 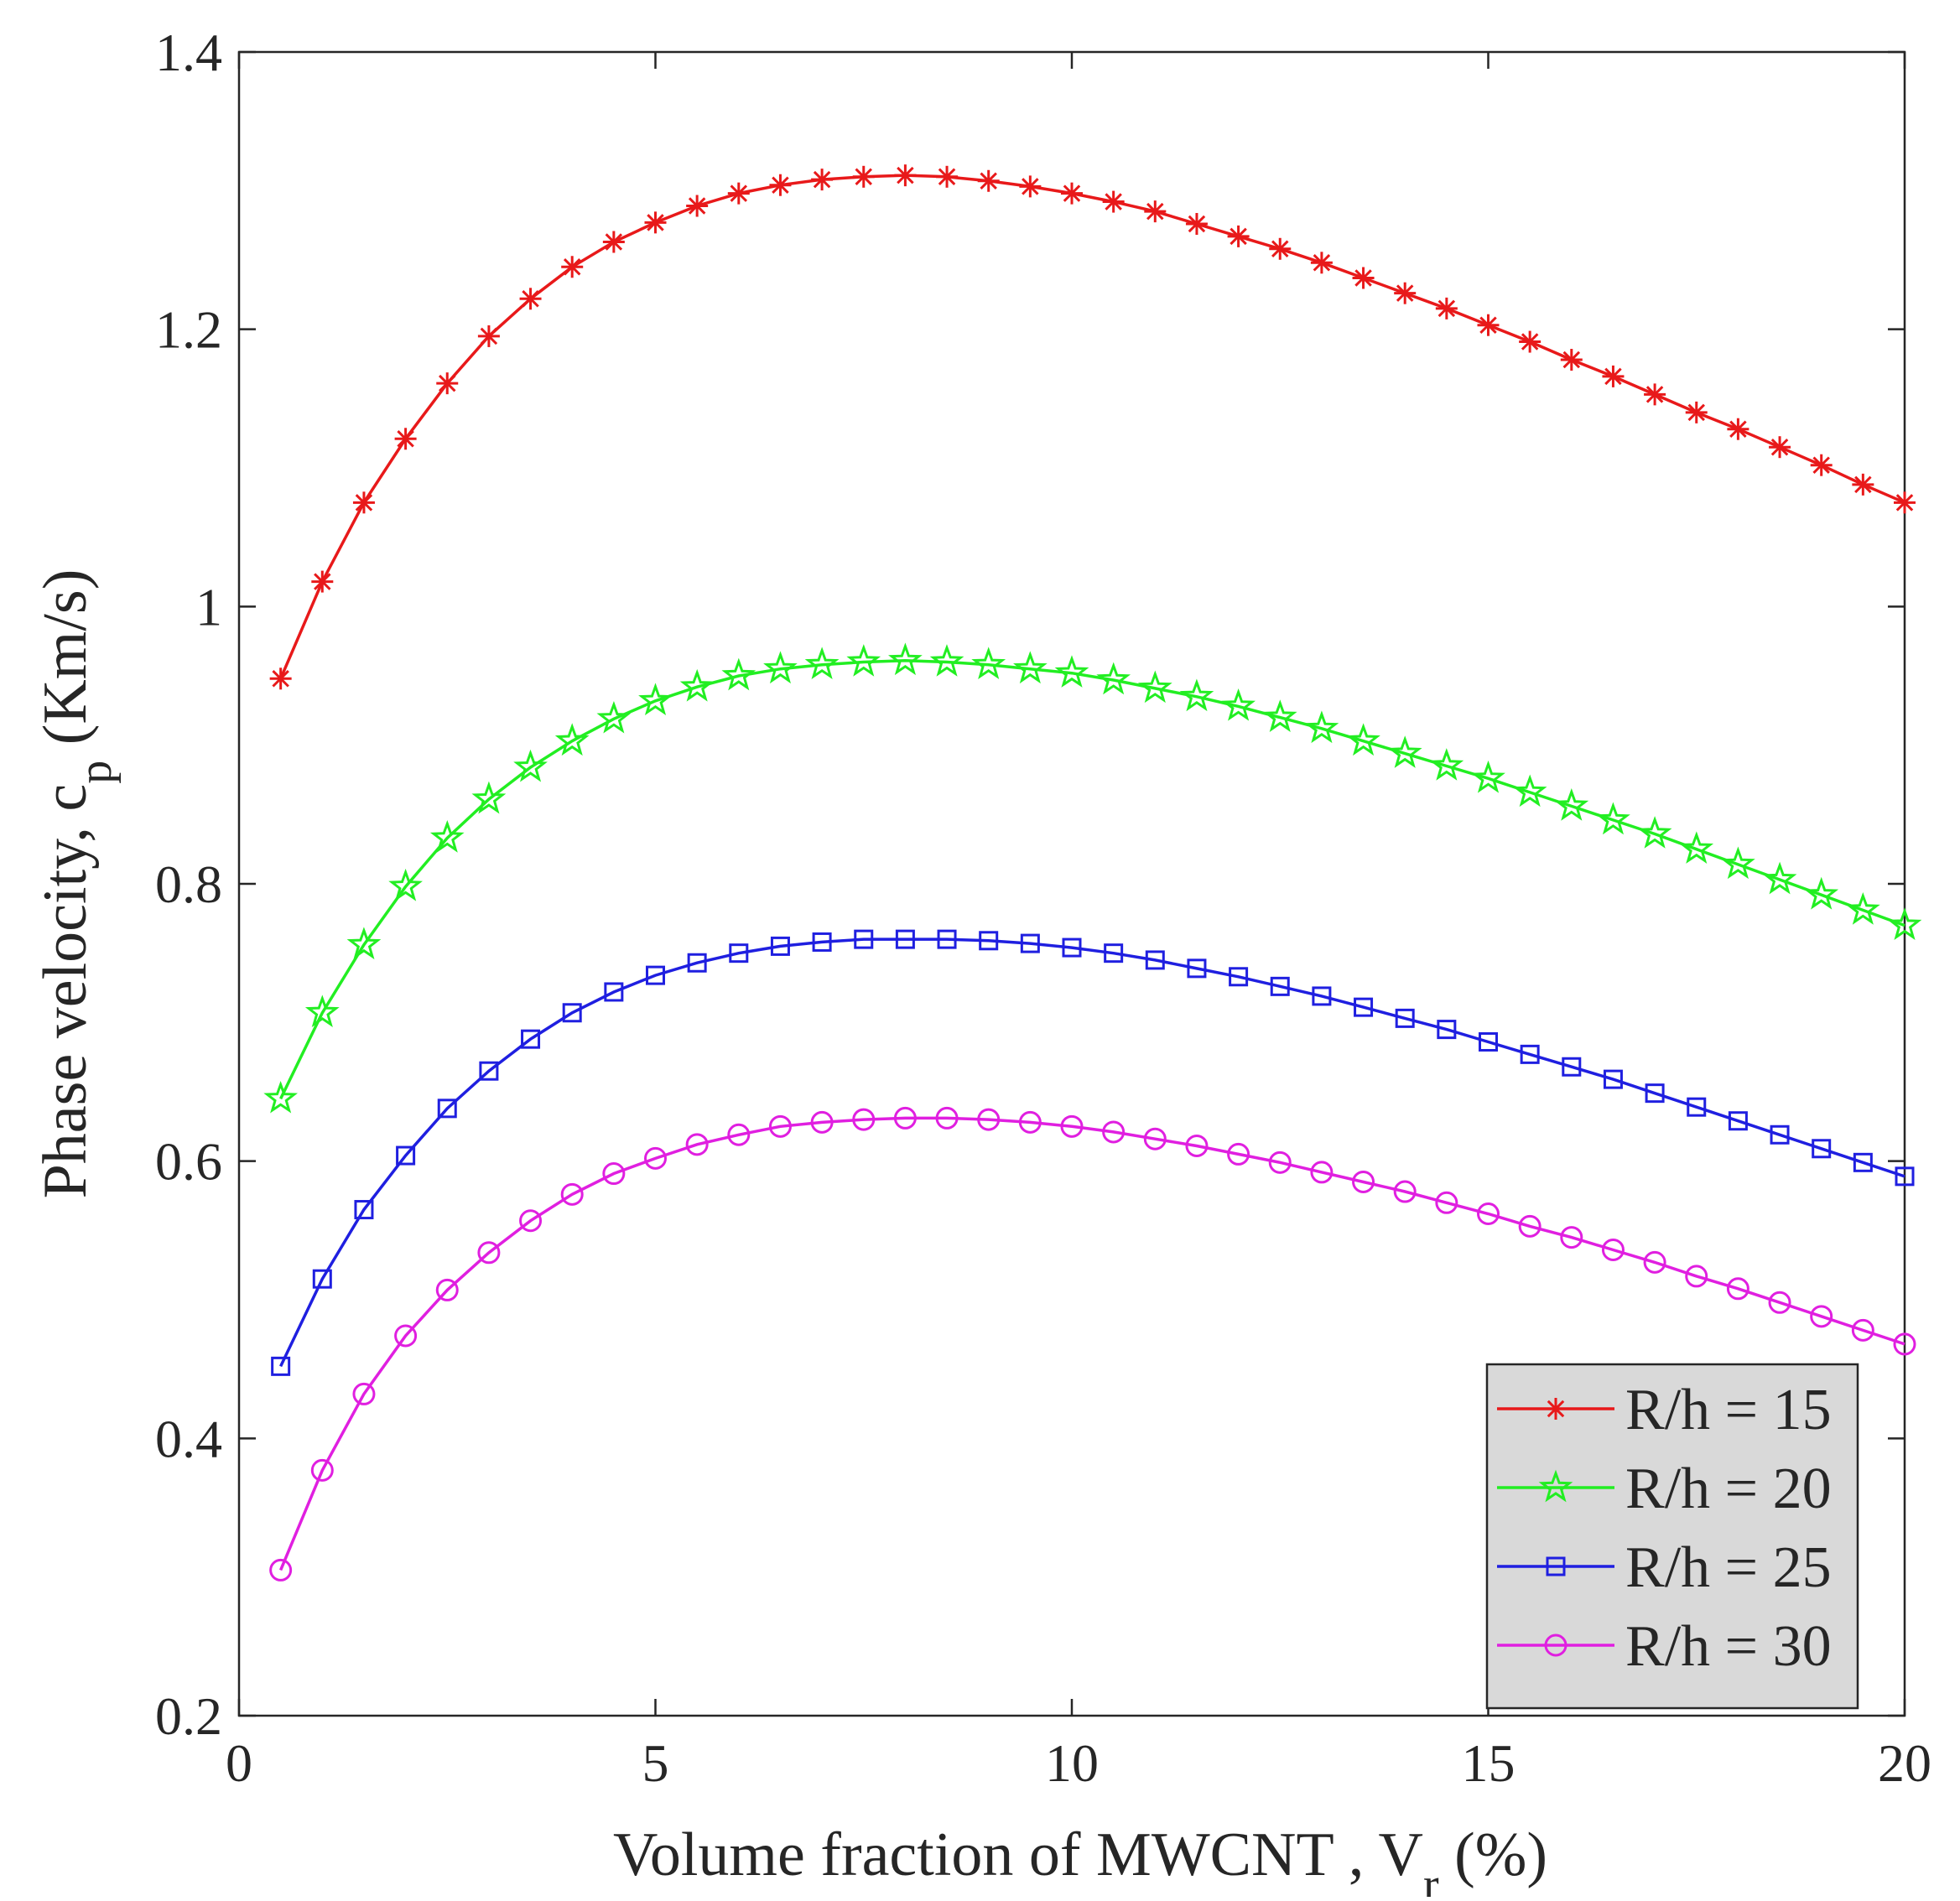 What do you see at coordinates (1488, 1763) in the screenshot?
I see `x-tick-label: 15` at bounding box center [1488, 1763].